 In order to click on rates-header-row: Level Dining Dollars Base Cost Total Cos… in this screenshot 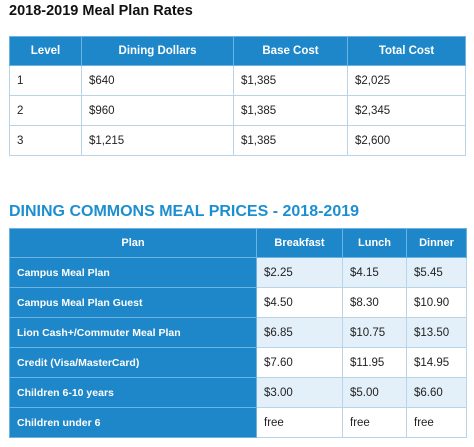, I will do `click(237, 51)`.